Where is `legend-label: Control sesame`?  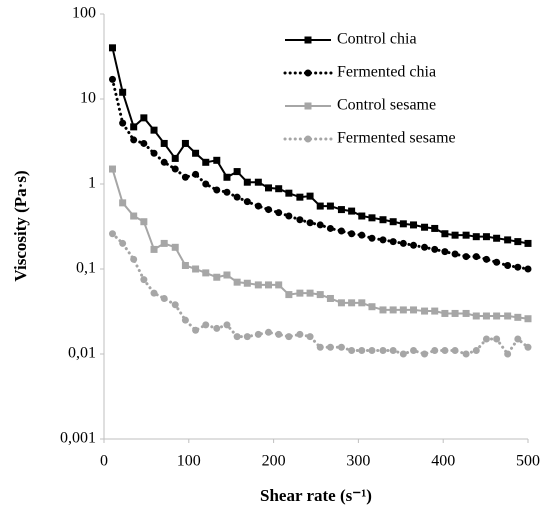
legend-label: Control sesame is located at coordinates (386, 105).